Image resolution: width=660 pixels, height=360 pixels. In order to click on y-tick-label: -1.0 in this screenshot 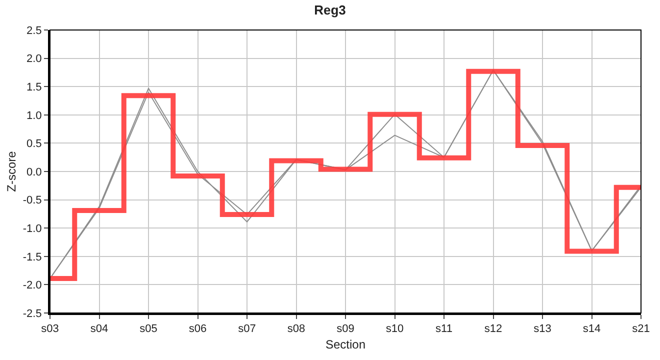, I will do `click(32, 228)`.